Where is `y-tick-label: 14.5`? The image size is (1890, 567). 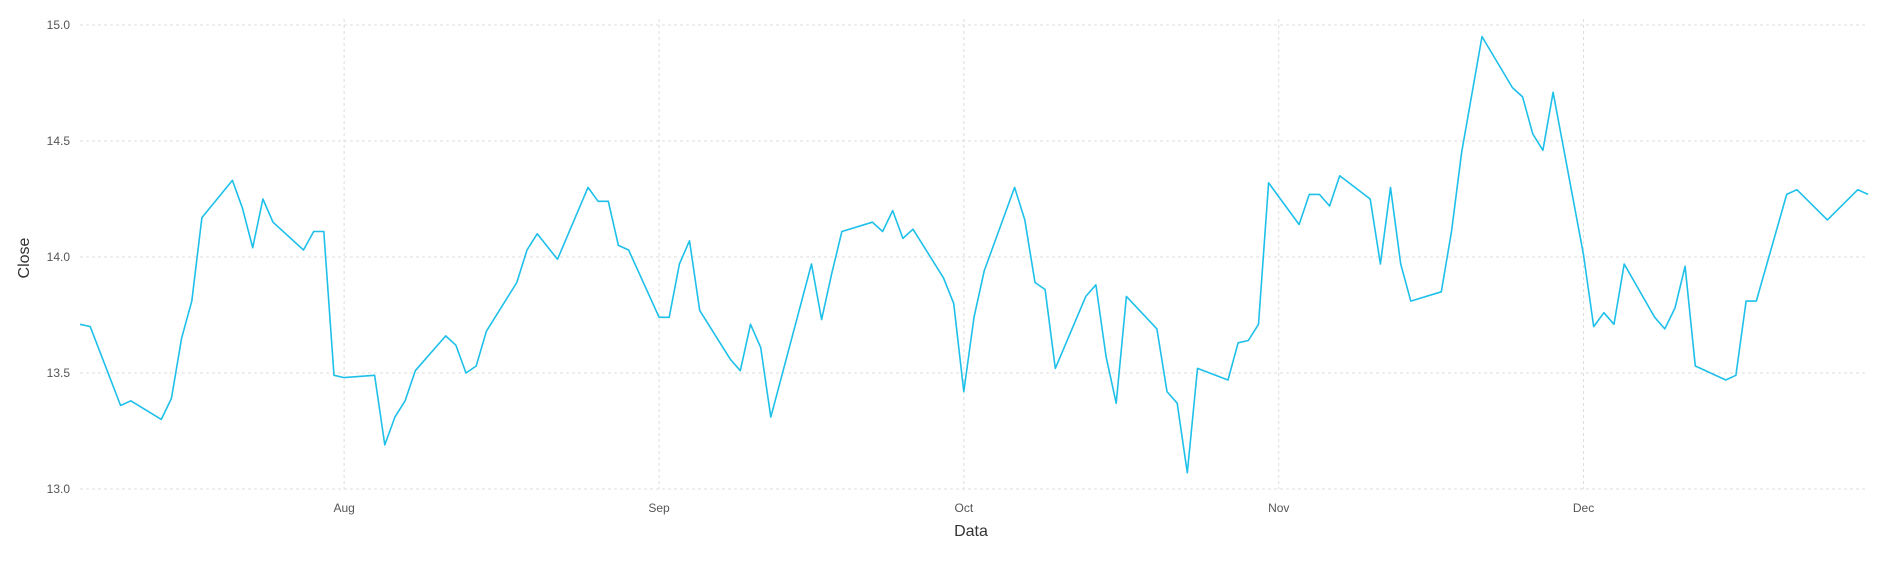
y-tick-label: 14.5 is located at coordinates (59, 141).